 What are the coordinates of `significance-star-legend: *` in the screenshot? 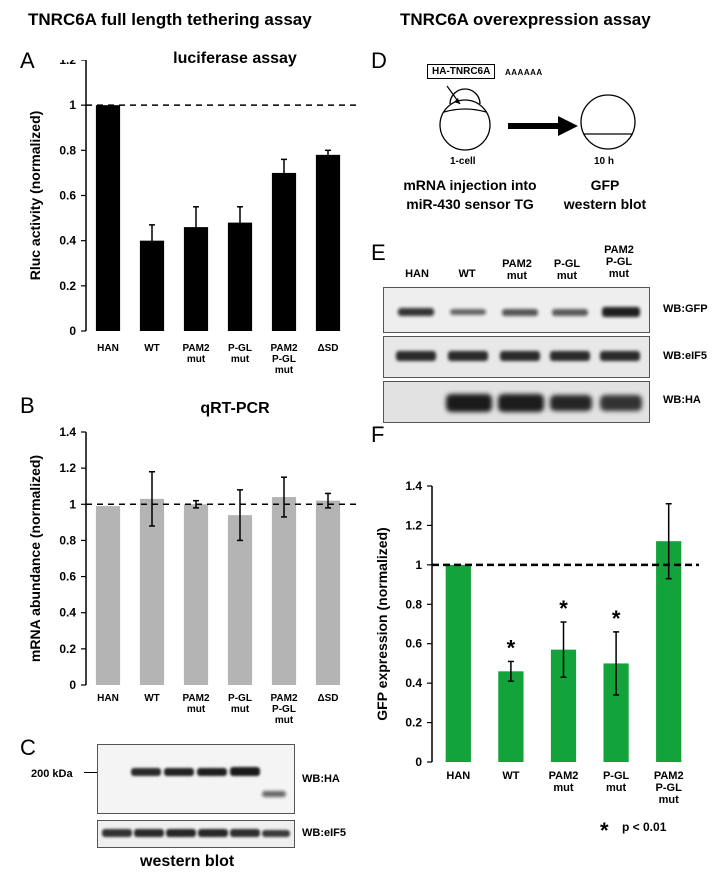 It's located at (604, 830).